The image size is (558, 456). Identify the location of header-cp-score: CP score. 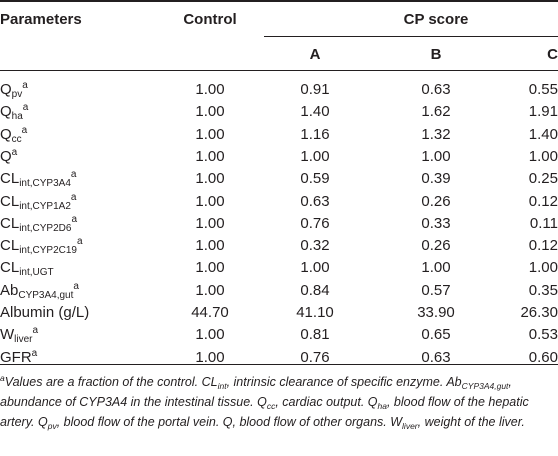
(436, 19).